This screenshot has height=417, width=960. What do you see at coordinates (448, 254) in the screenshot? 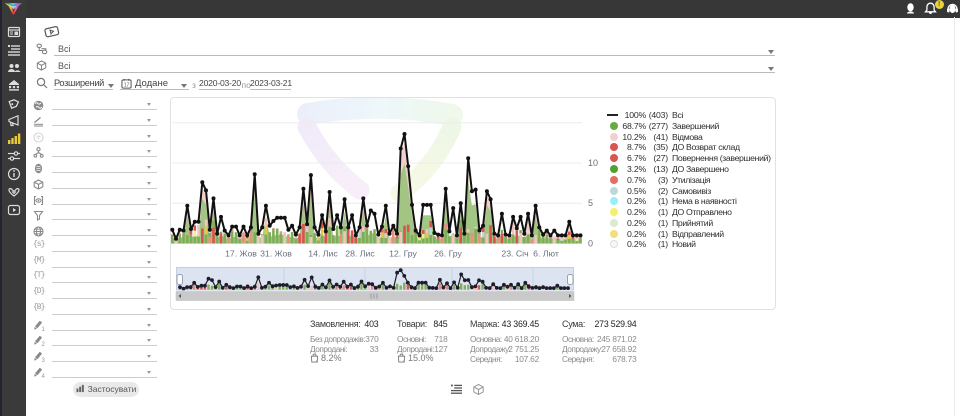
I see `svg-text: 26. Гру` at bounding box center [448, 254].